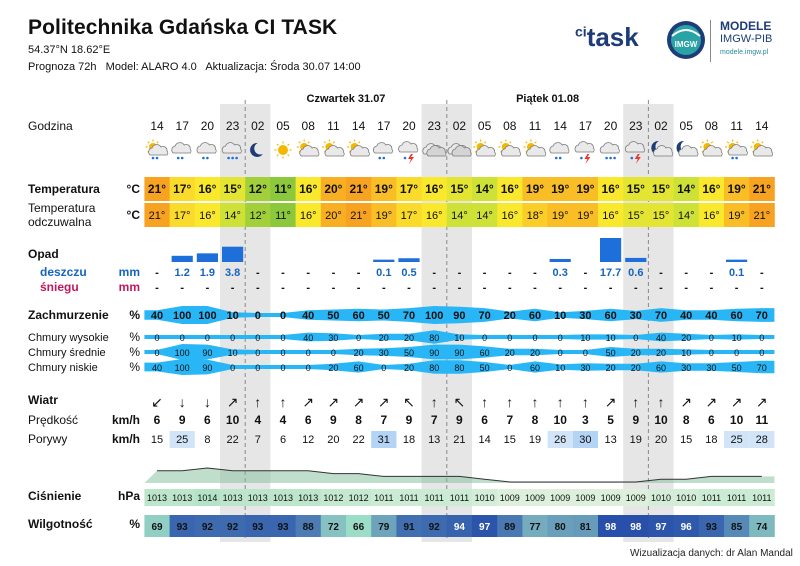  Describe the element at coordinates (182, 402) in the screenshot. I see `wind-arrow: ↓` at that location.